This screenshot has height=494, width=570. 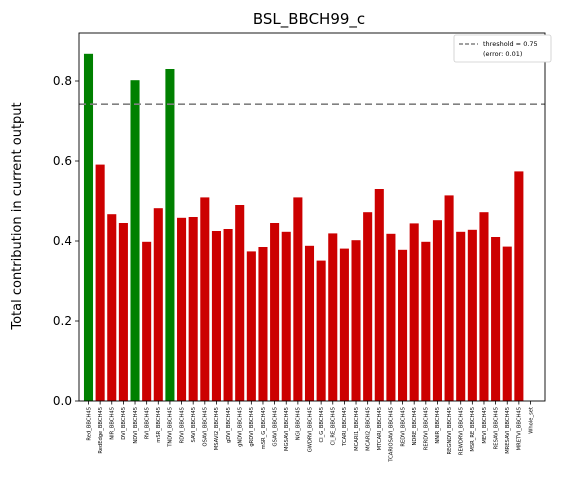 I want to click on bar-NDRE_BBCH45, so click(x=414, y=312).